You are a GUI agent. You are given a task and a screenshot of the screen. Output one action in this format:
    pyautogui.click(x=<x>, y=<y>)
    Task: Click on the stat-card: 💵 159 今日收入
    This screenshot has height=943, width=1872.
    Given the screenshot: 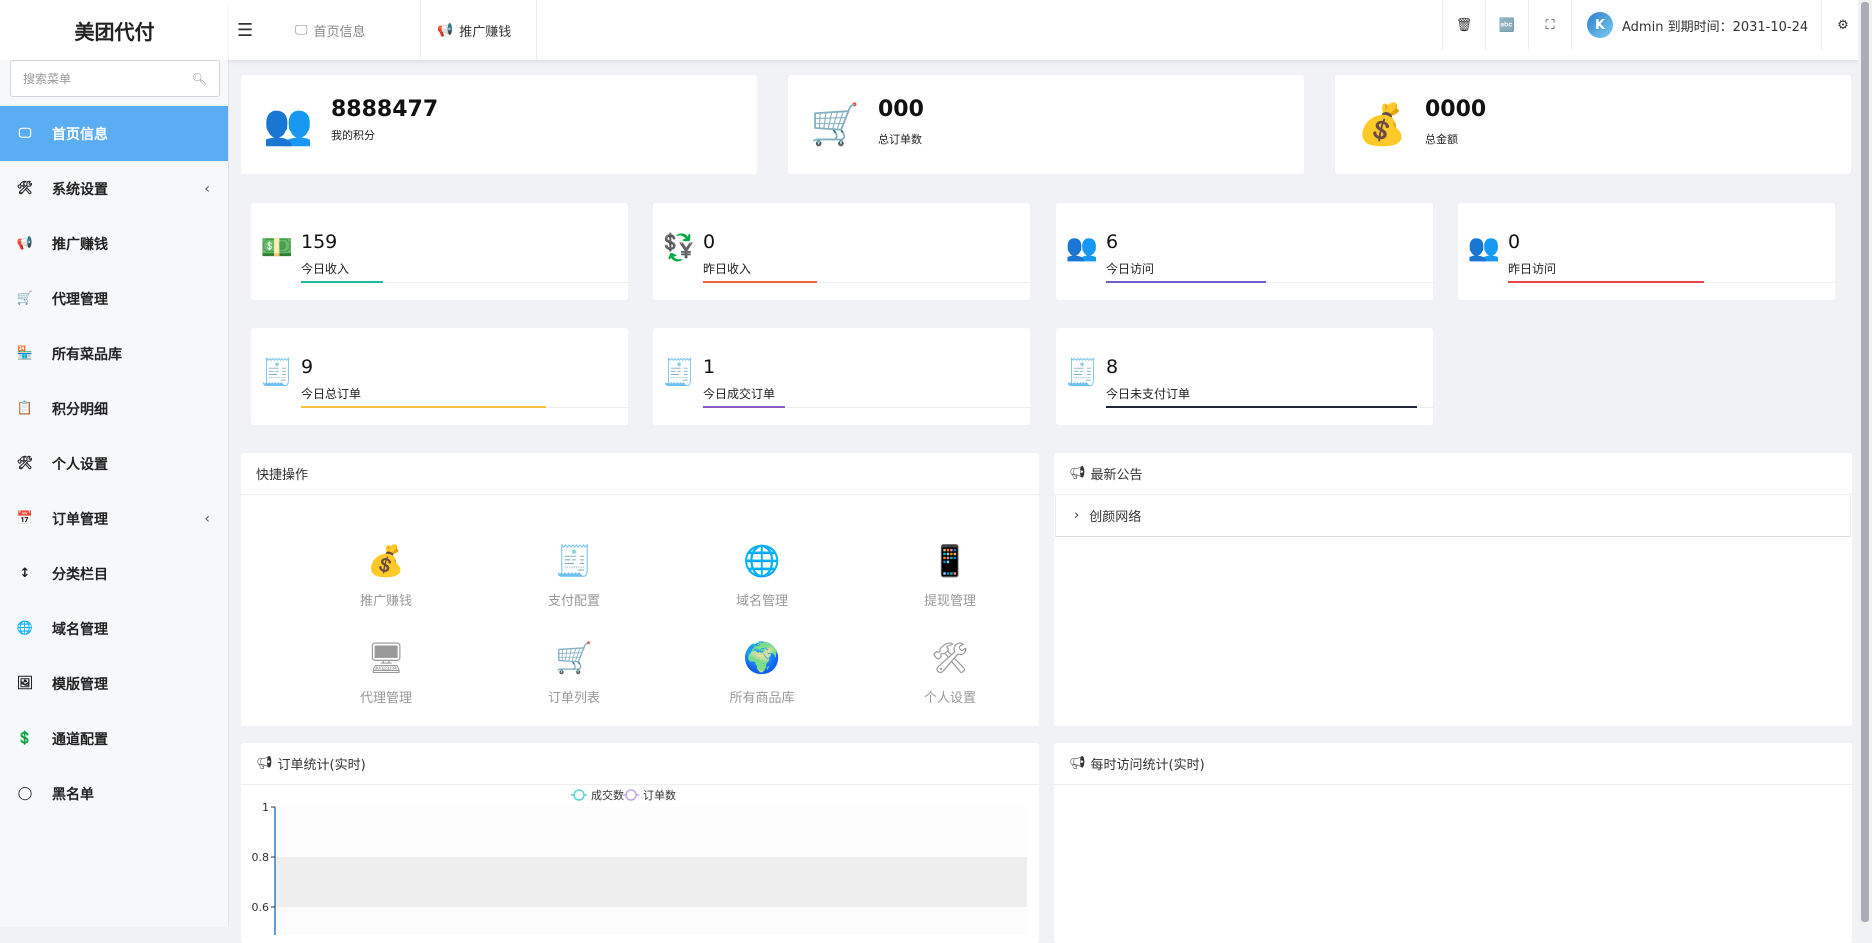 What is the action you would take?
    pyautogui.click(x=439, y=251)
    